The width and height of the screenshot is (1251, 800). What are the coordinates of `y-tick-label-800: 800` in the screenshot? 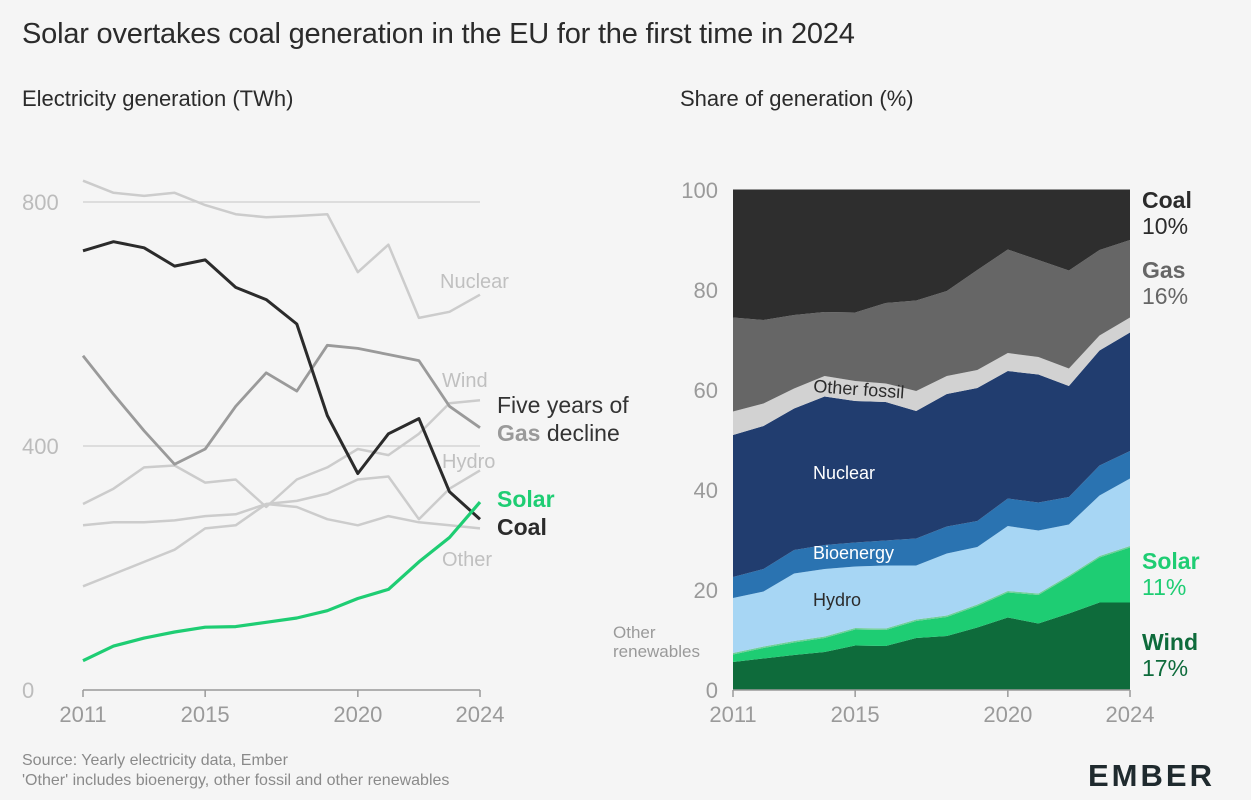 It's located at (40, 202).